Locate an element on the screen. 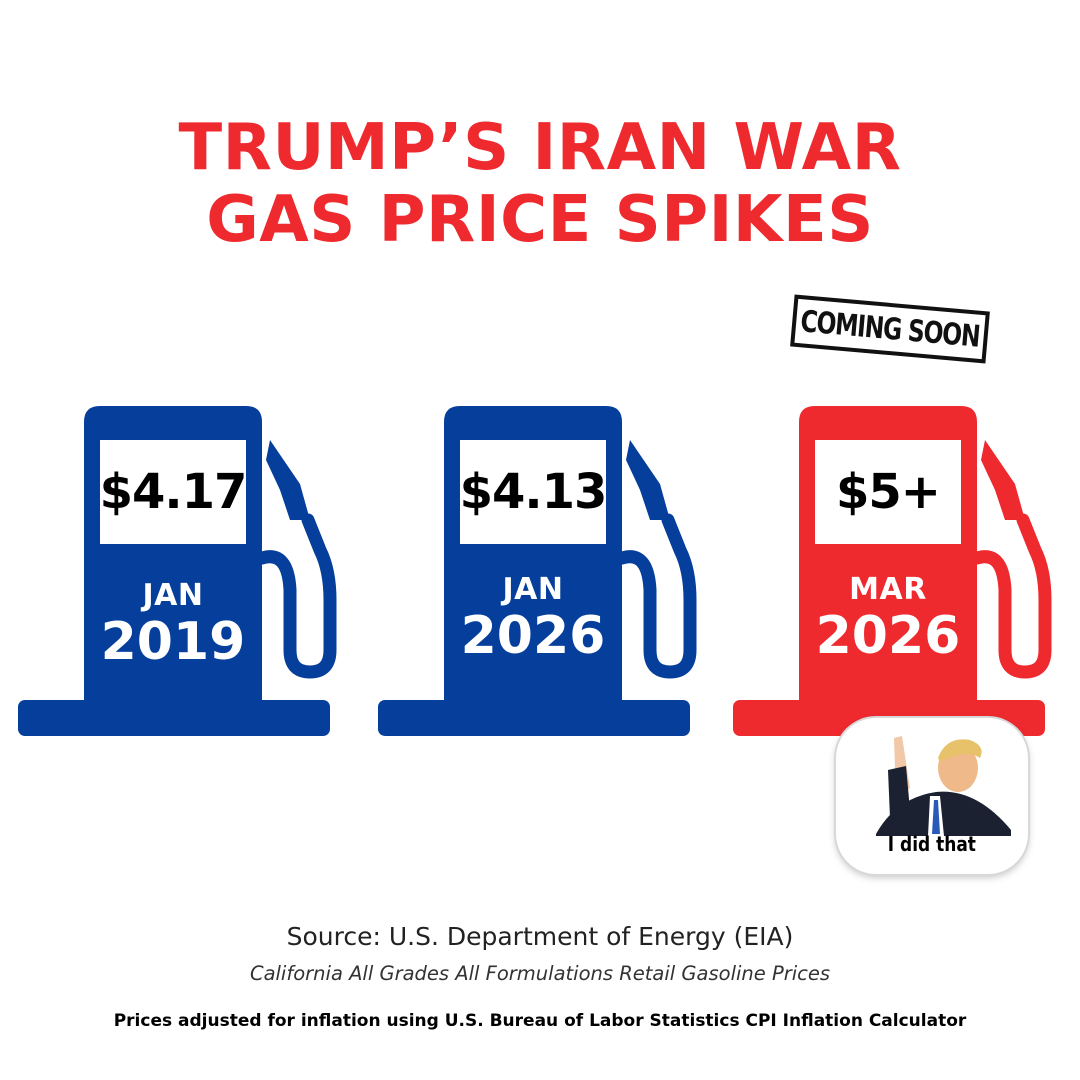 The width and height of the screenshot is (1080, 1080). headline: TRUMP’S IRAN WAR GAS PRICE SPIKES is located at coordinates (540, 184).